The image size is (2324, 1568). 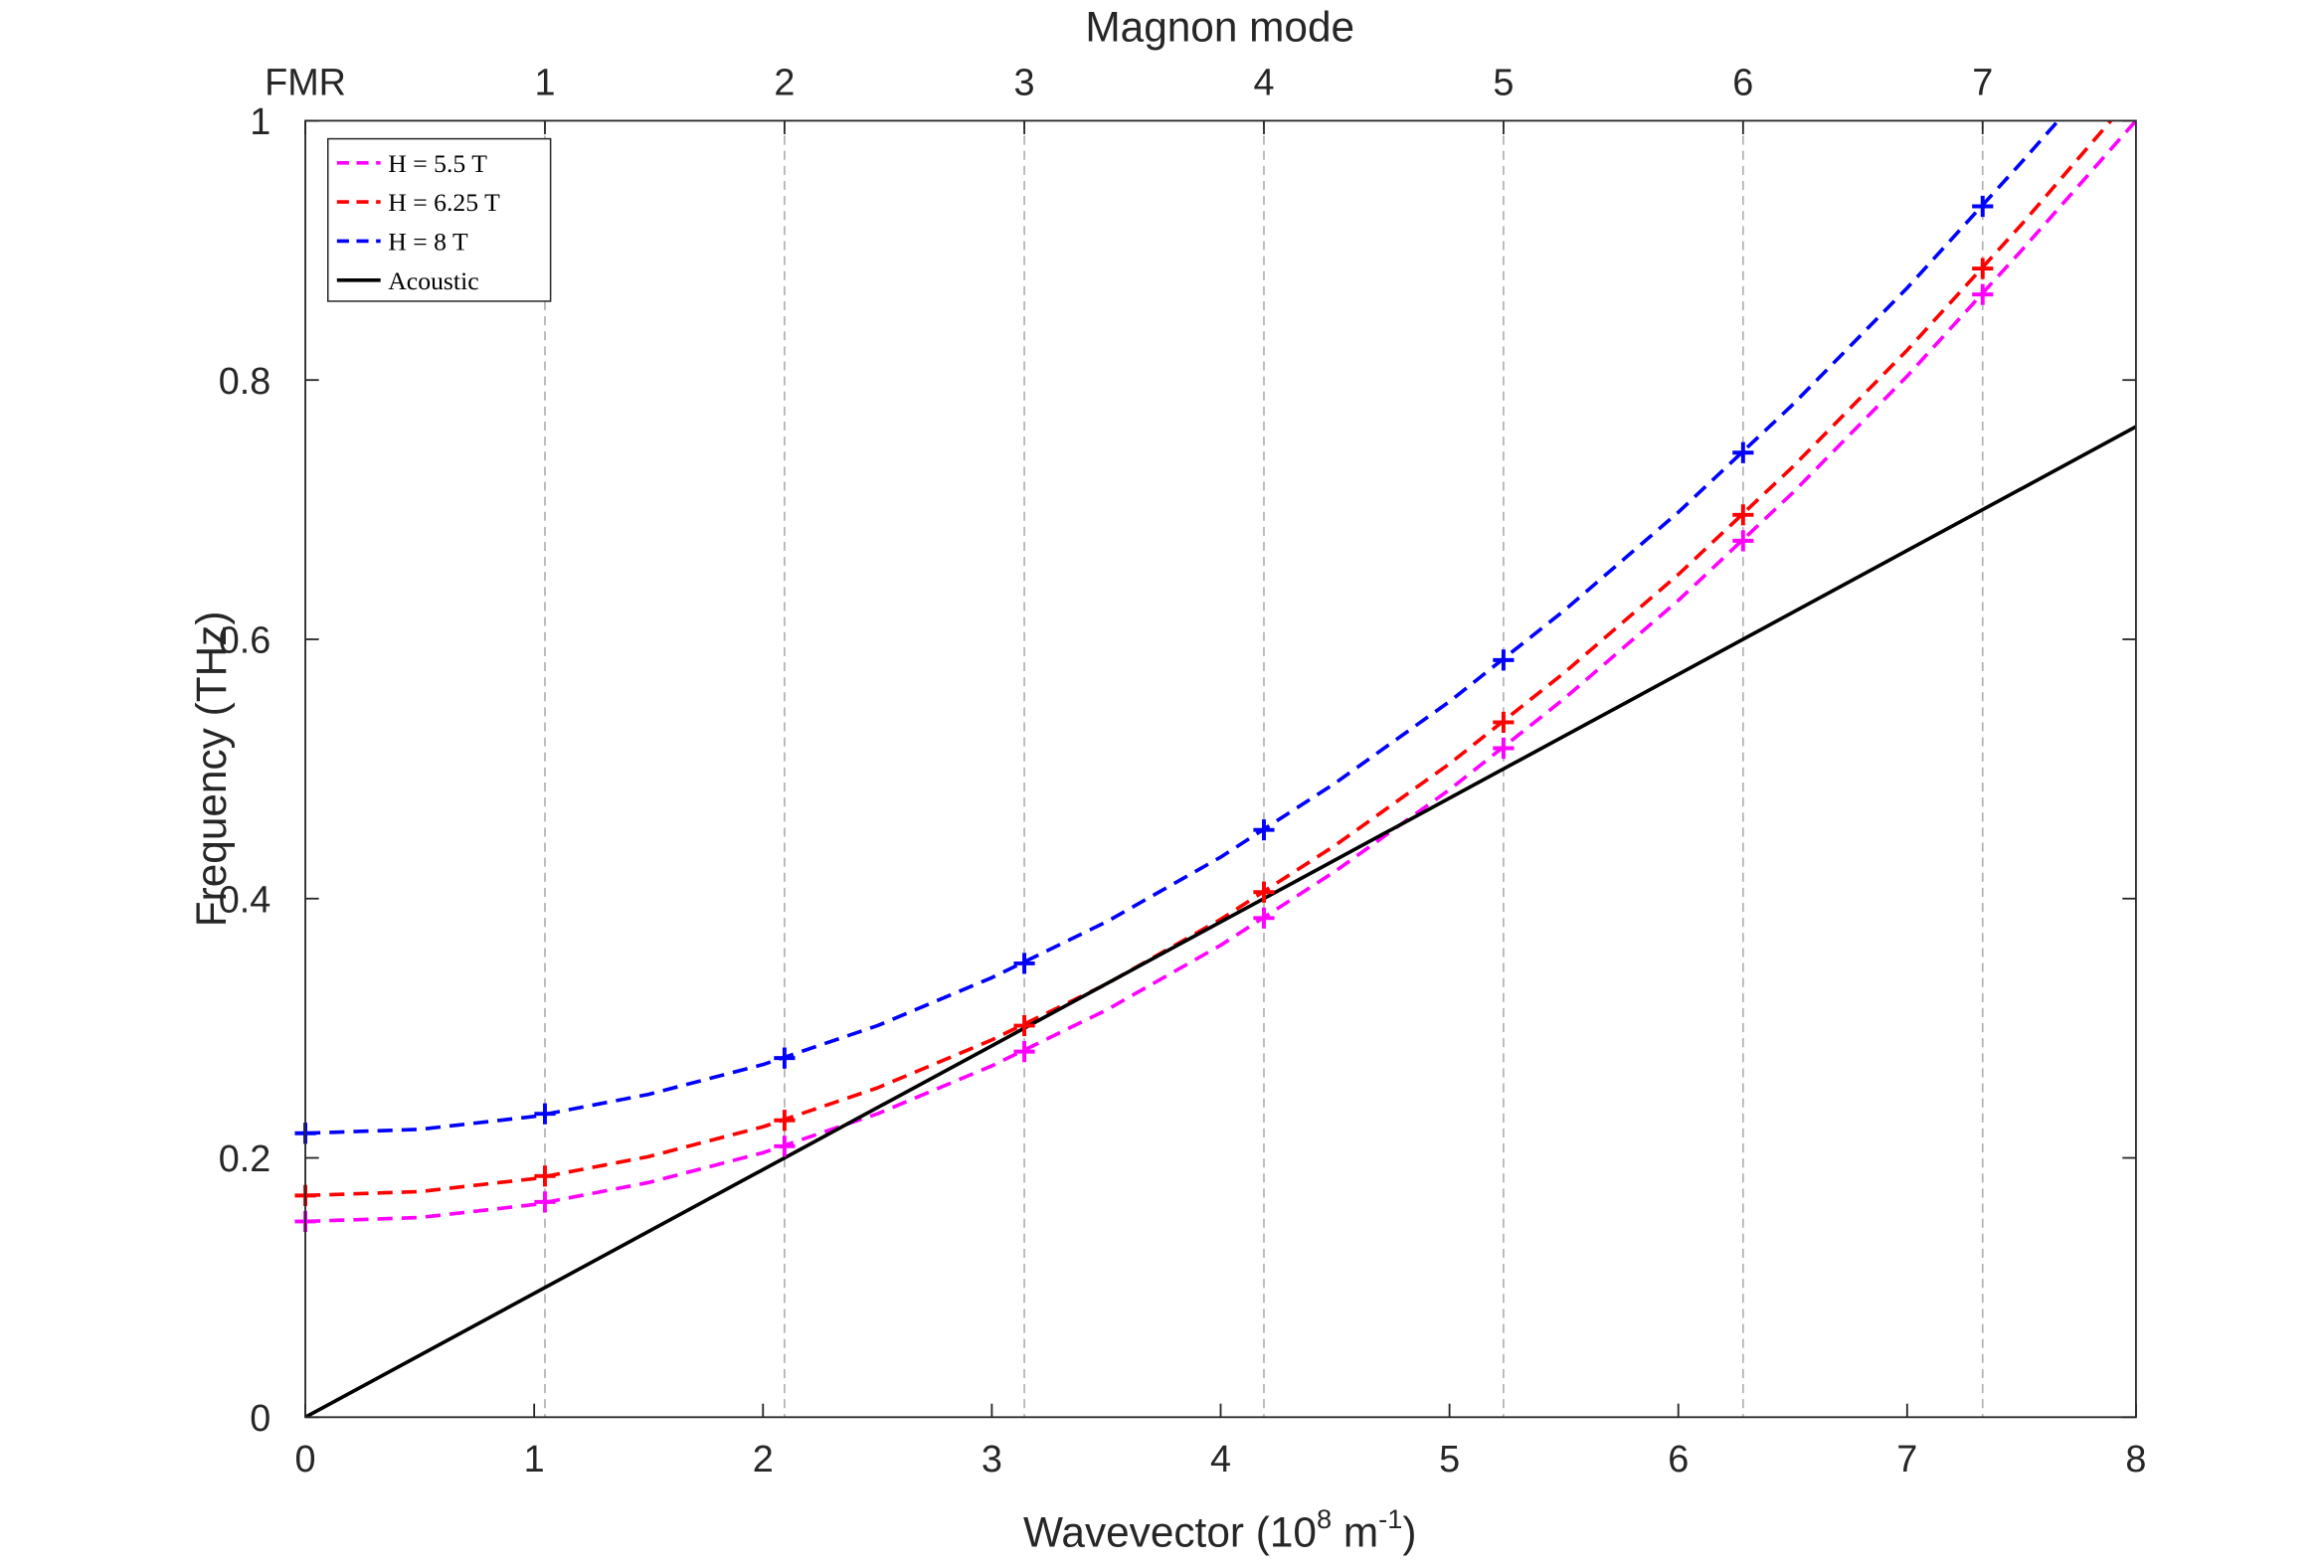 What do you see at coordinates (2135, 1460) in the screenshot?
I see `x-tick-label: 8` at bounding box center [2135, 1460].